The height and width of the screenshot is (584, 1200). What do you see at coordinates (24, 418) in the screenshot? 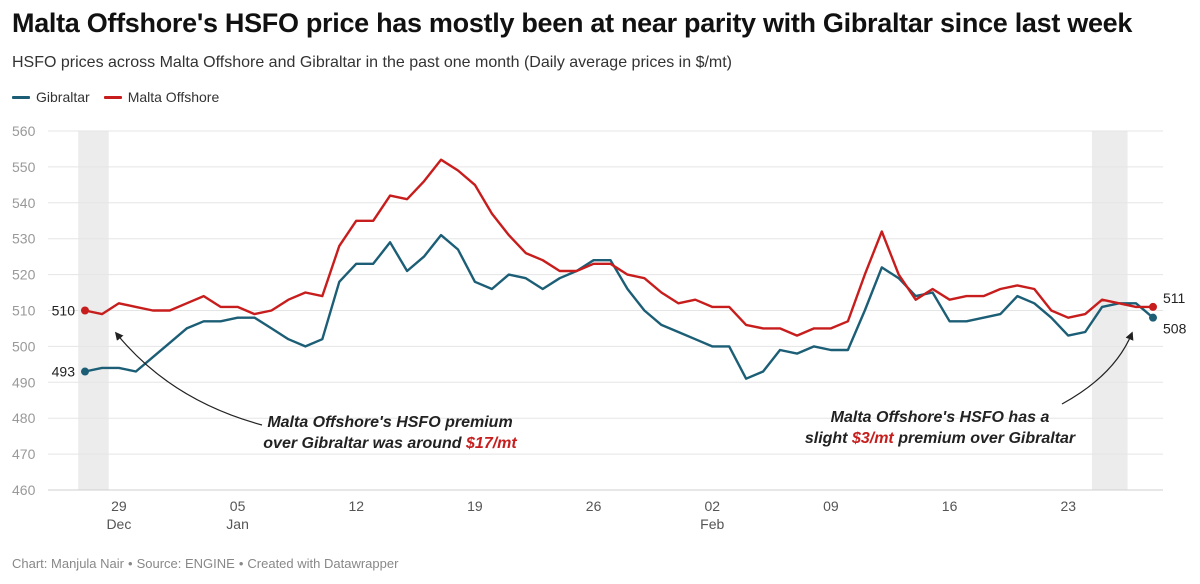
I see `y-tick-label: 480` at bounding box center [24, 418].